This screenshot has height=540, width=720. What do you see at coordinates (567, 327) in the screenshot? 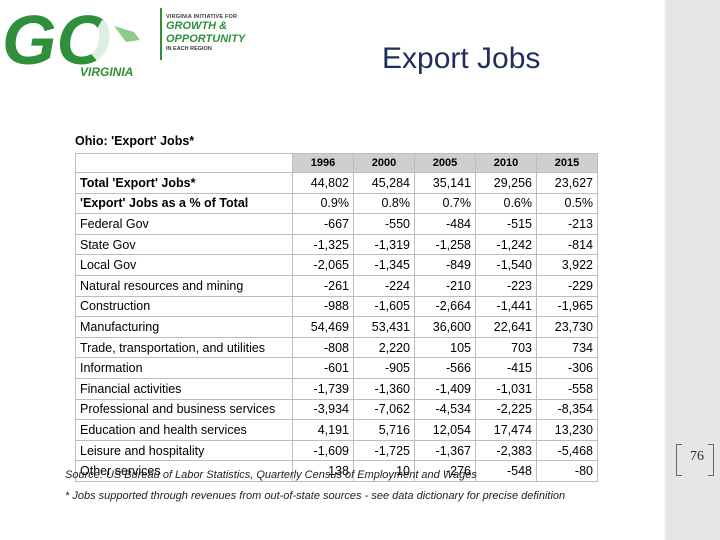
I see `value-cell: 23,730` at bounding box center [567, 327].